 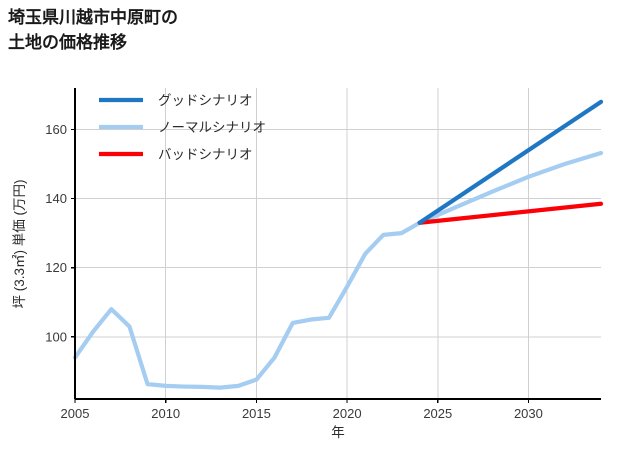 What do you see at coordinates (302, 410) in the screenshot?
I see `x-tick-labels: 2005 2010 2015 2020 2025 2030` at bounding box center [302, 410].